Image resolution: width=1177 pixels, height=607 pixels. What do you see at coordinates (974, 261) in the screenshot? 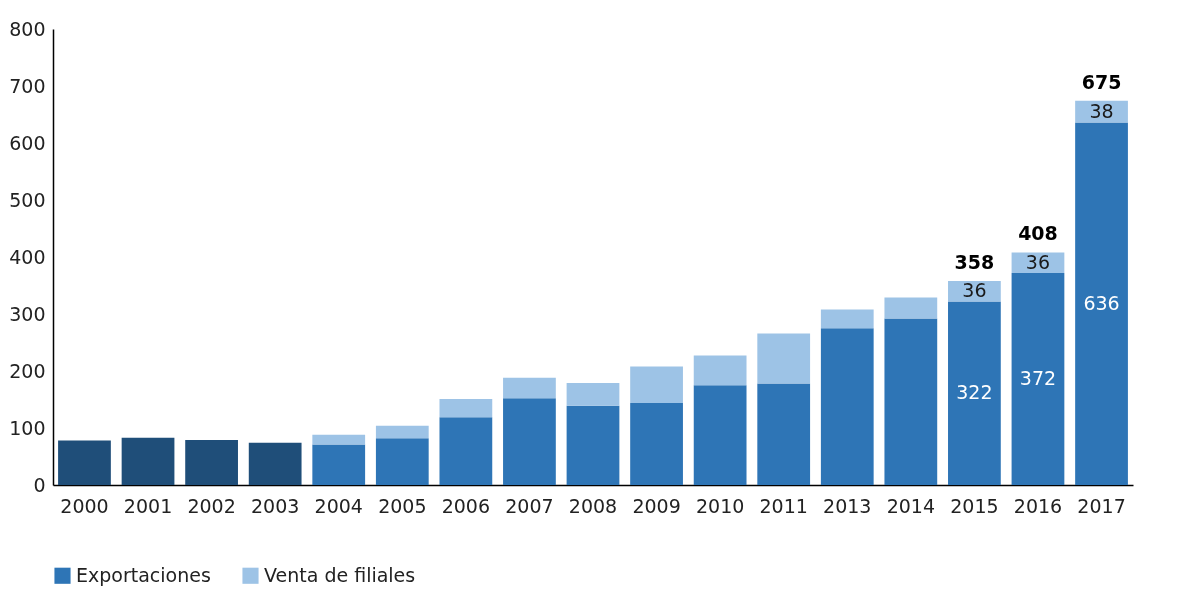
I see `total-label: 358` at bounding box center [974, 261].